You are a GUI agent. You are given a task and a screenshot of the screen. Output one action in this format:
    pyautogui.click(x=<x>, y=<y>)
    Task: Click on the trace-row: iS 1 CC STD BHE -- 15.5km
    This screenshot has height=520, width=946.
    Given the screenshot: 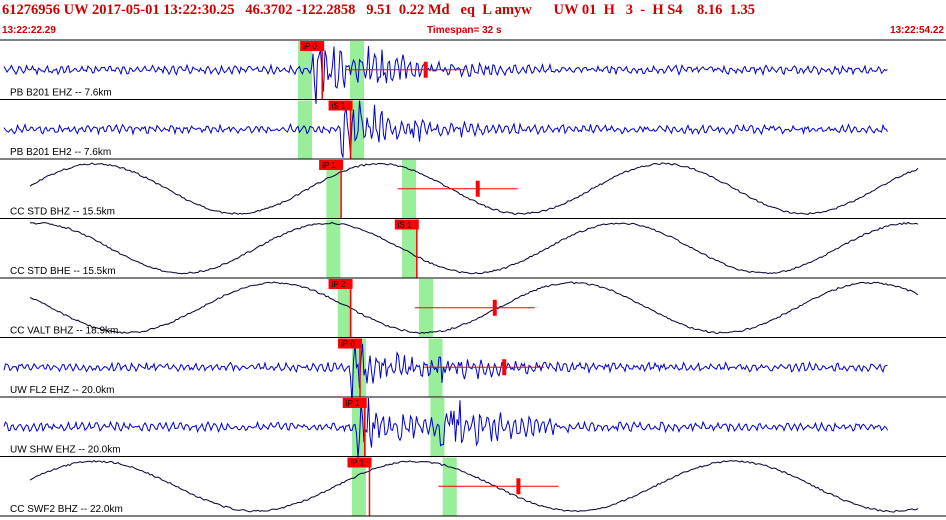 What is the action you would take?
    pyautogui.click(x=473, y=249)
    